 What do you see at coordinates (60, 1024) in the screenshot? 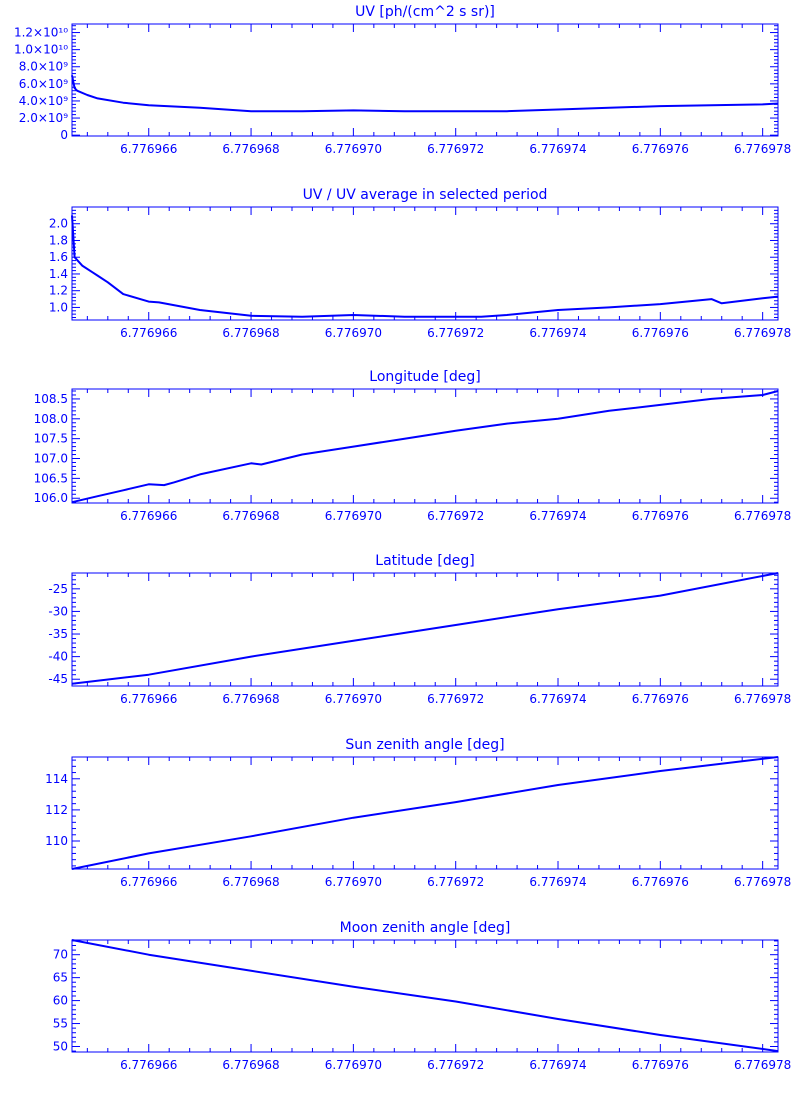
I see `y-tick-label: 55` at bounding box center [60, 1024].